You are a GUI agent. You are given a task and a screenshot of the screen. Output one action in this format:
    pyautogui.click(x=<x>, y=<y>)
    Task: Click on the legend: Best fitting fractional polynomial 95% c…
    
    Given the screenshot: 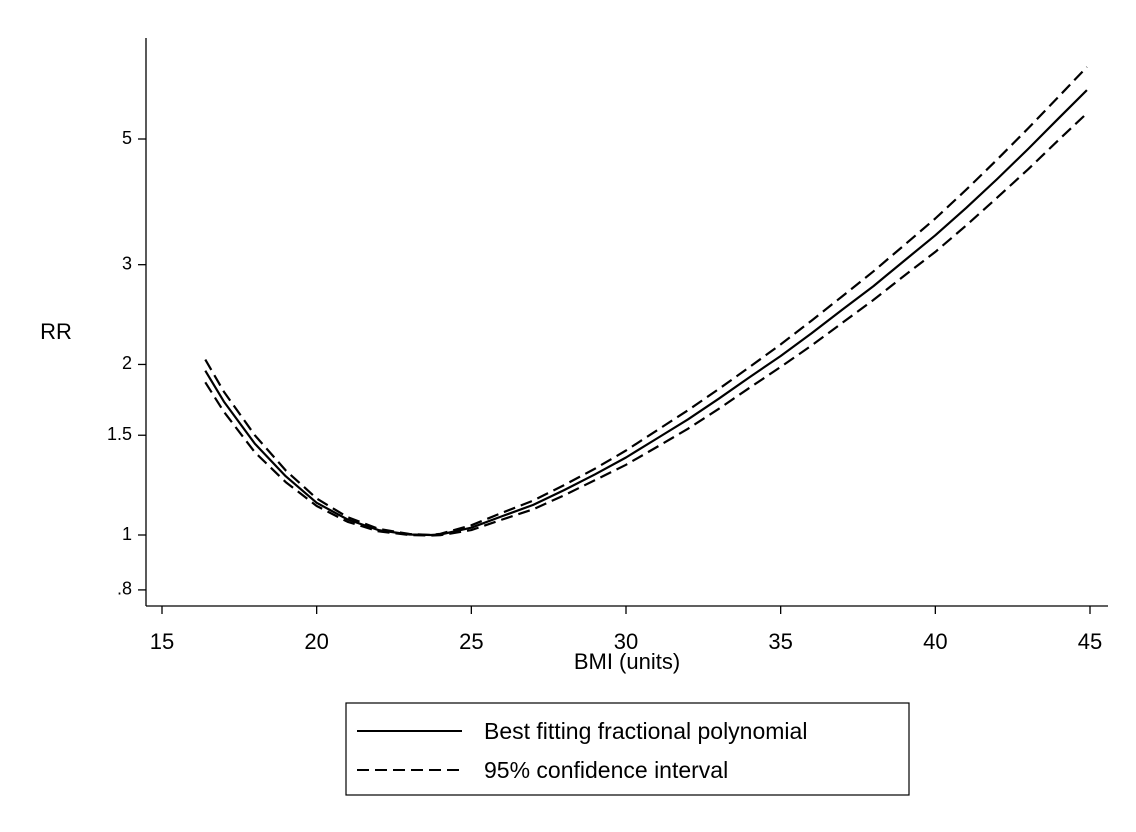 What is the action you would take?
    pyautogui.click(x=627, y=749)
    